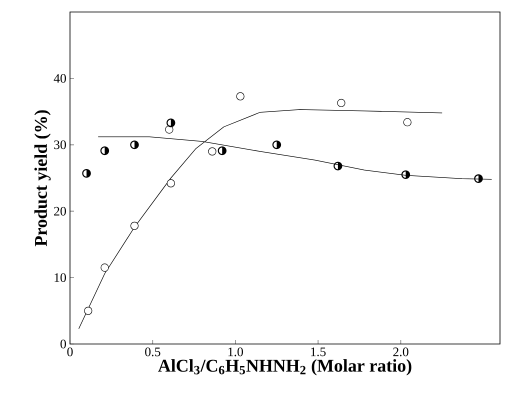 This screenshot has height=401, width=514. What do you see at coordinates (60, 78) in the screenshot?
I see `y-tick-label: 40` at bounding box center [60, 78].